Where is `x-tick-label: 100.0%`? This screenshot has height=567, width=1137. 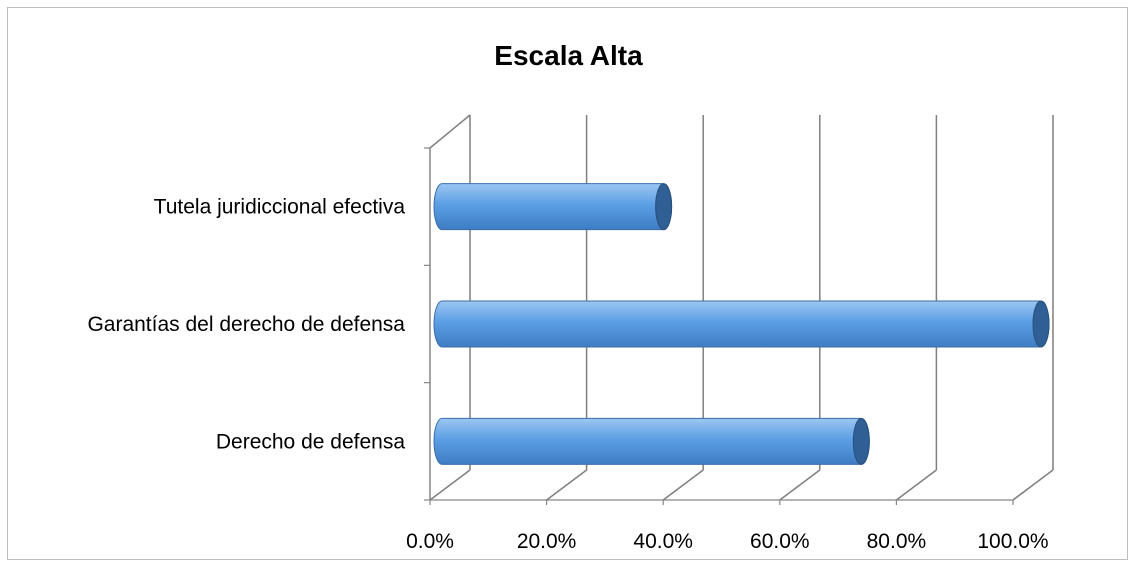
x-tick-label: 100.0% is located at coordinates (1012, 541).